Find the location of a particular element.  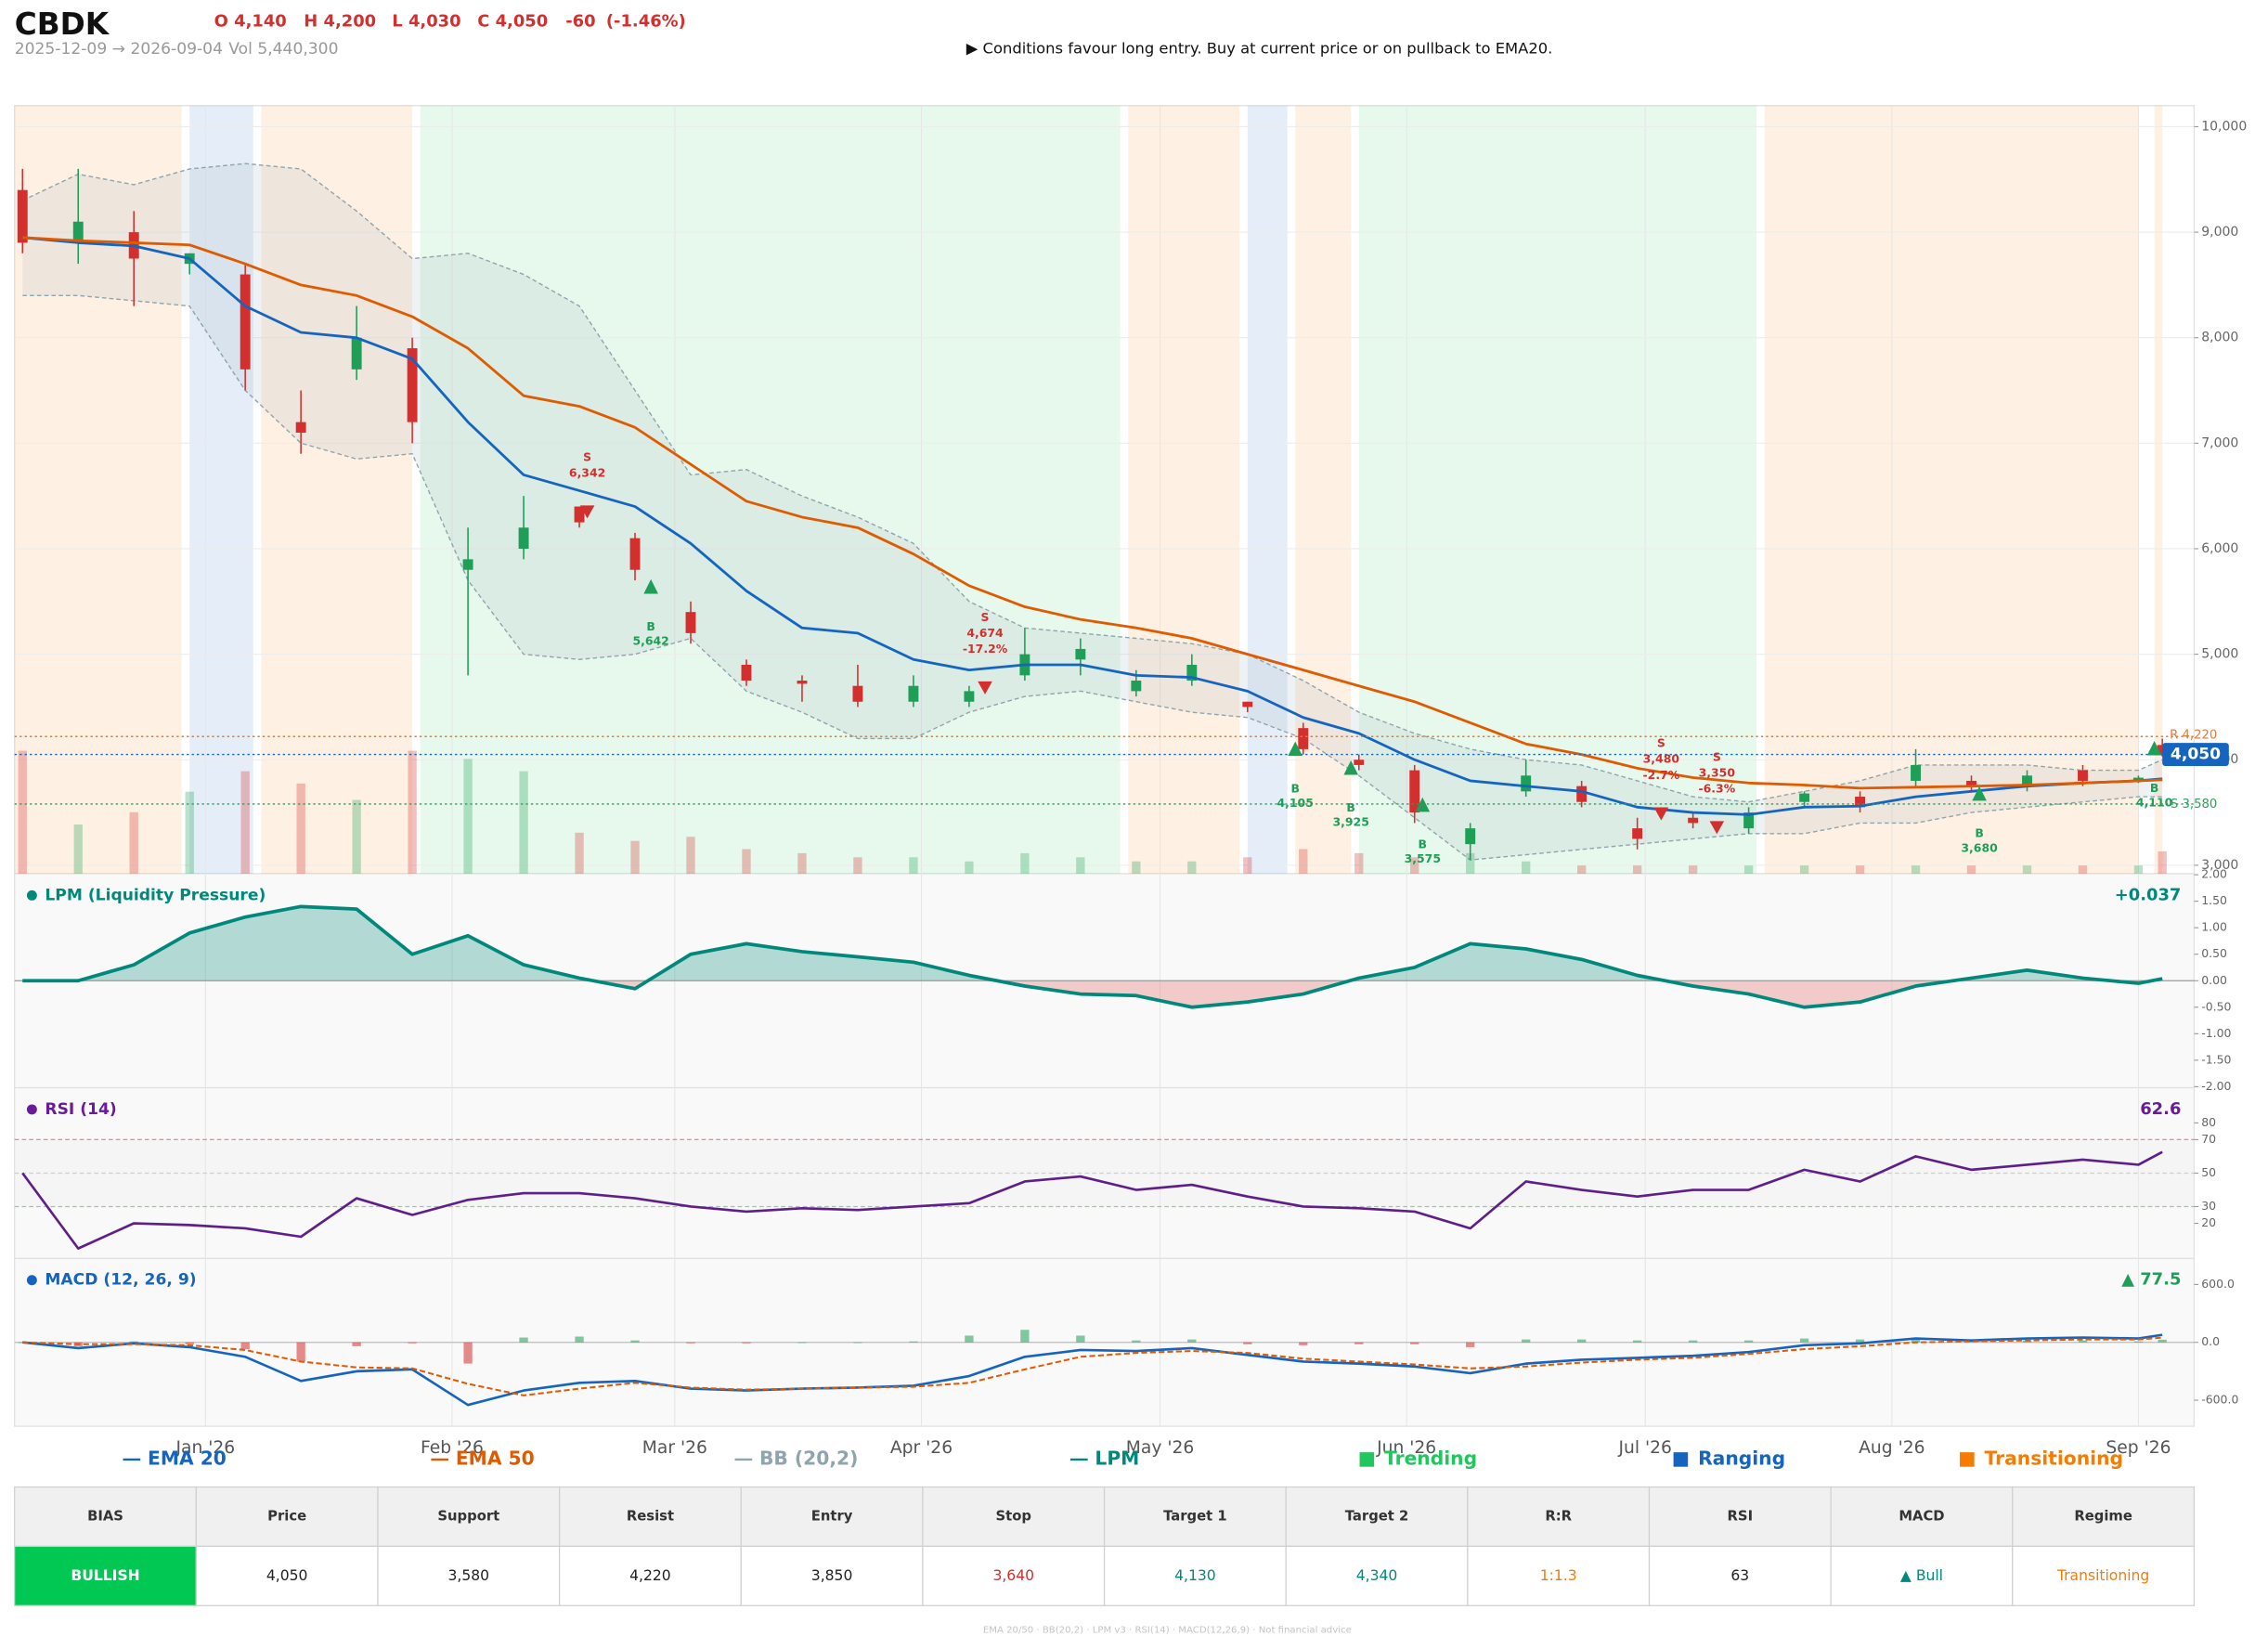

signal-change: -17.2% is located at coordinates (985, 649).